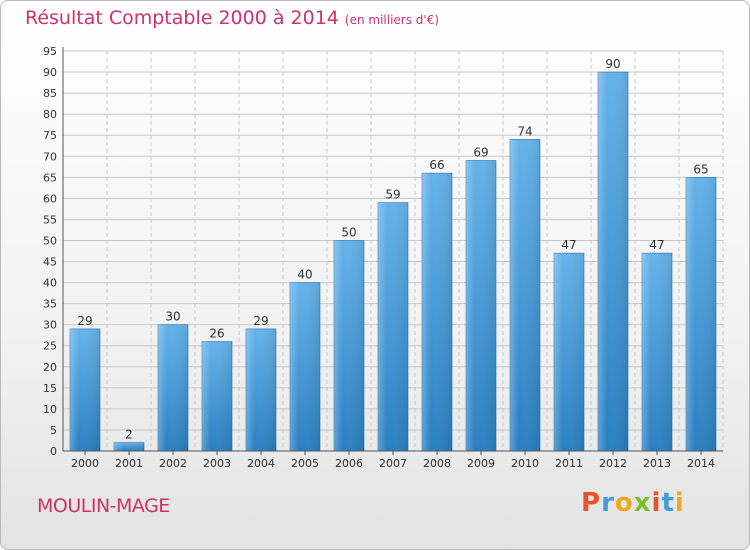 This screenshot has width=750, height=550. Describe the element at coordinates (50, 135) in the screenshot. I see `y-tick-label: 75` at that location.